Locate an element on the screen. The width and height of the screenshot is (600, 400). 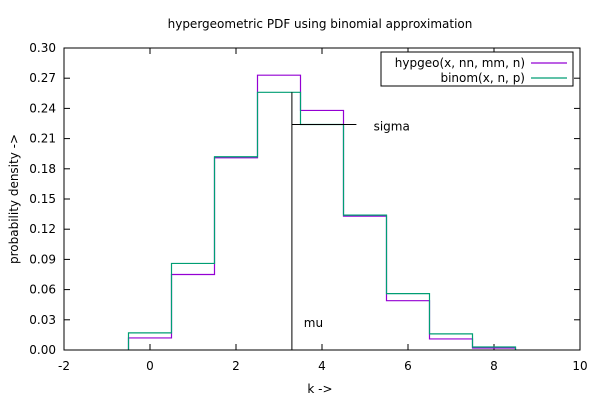
x-tick-label: 4 is located at coordinates (322, 366).